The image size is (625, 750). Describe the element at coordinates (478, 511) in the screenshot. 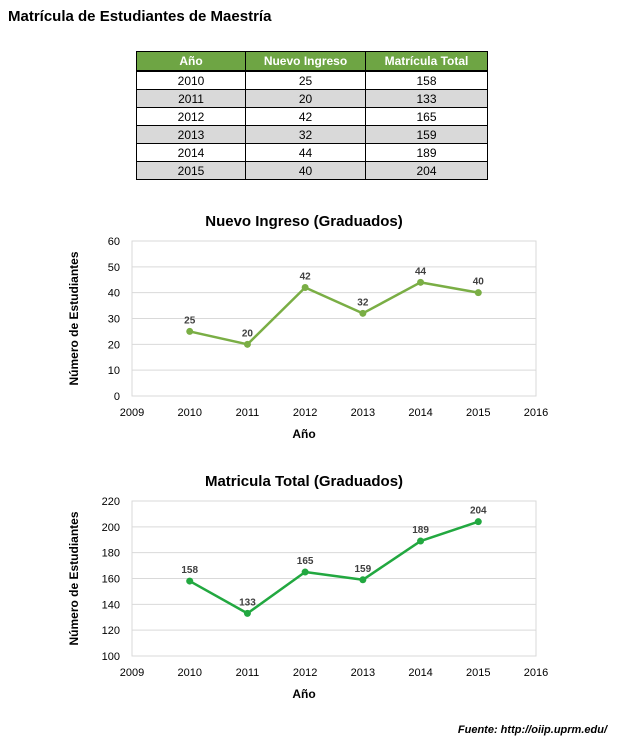

I see `data-label: 204` at that location.